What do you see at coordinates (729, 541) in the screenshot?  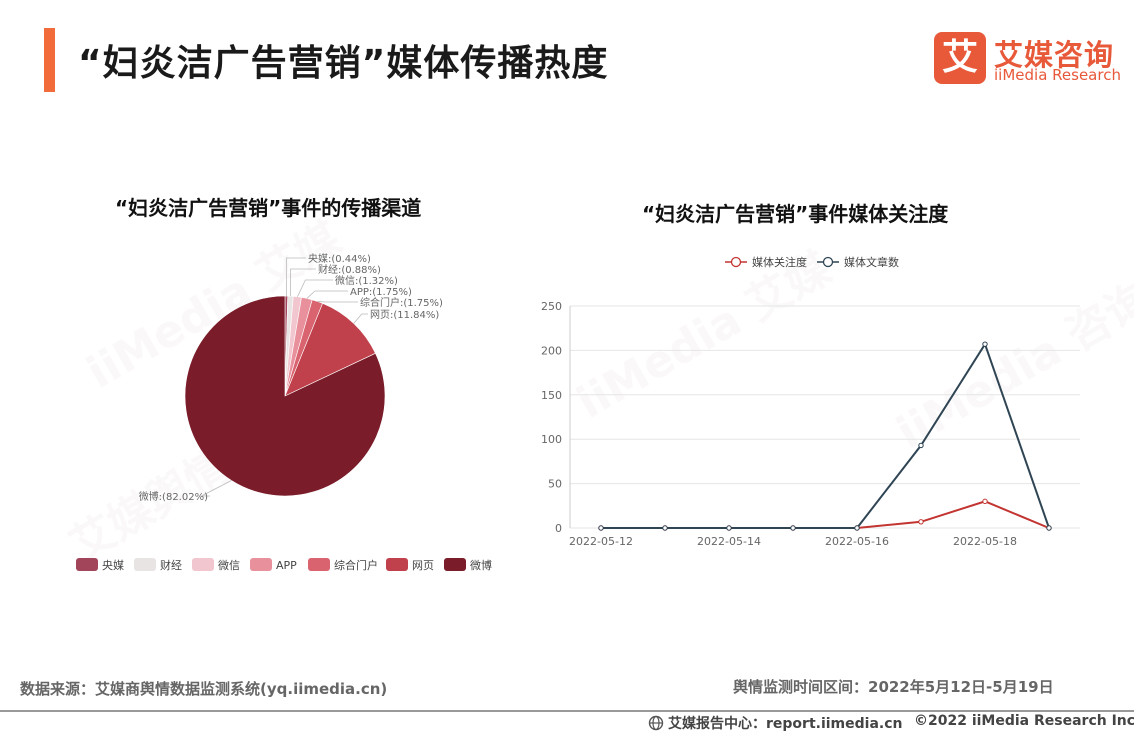 I see `x-tick-label-1: 2022-05-14` at bounding box center [729, 541].